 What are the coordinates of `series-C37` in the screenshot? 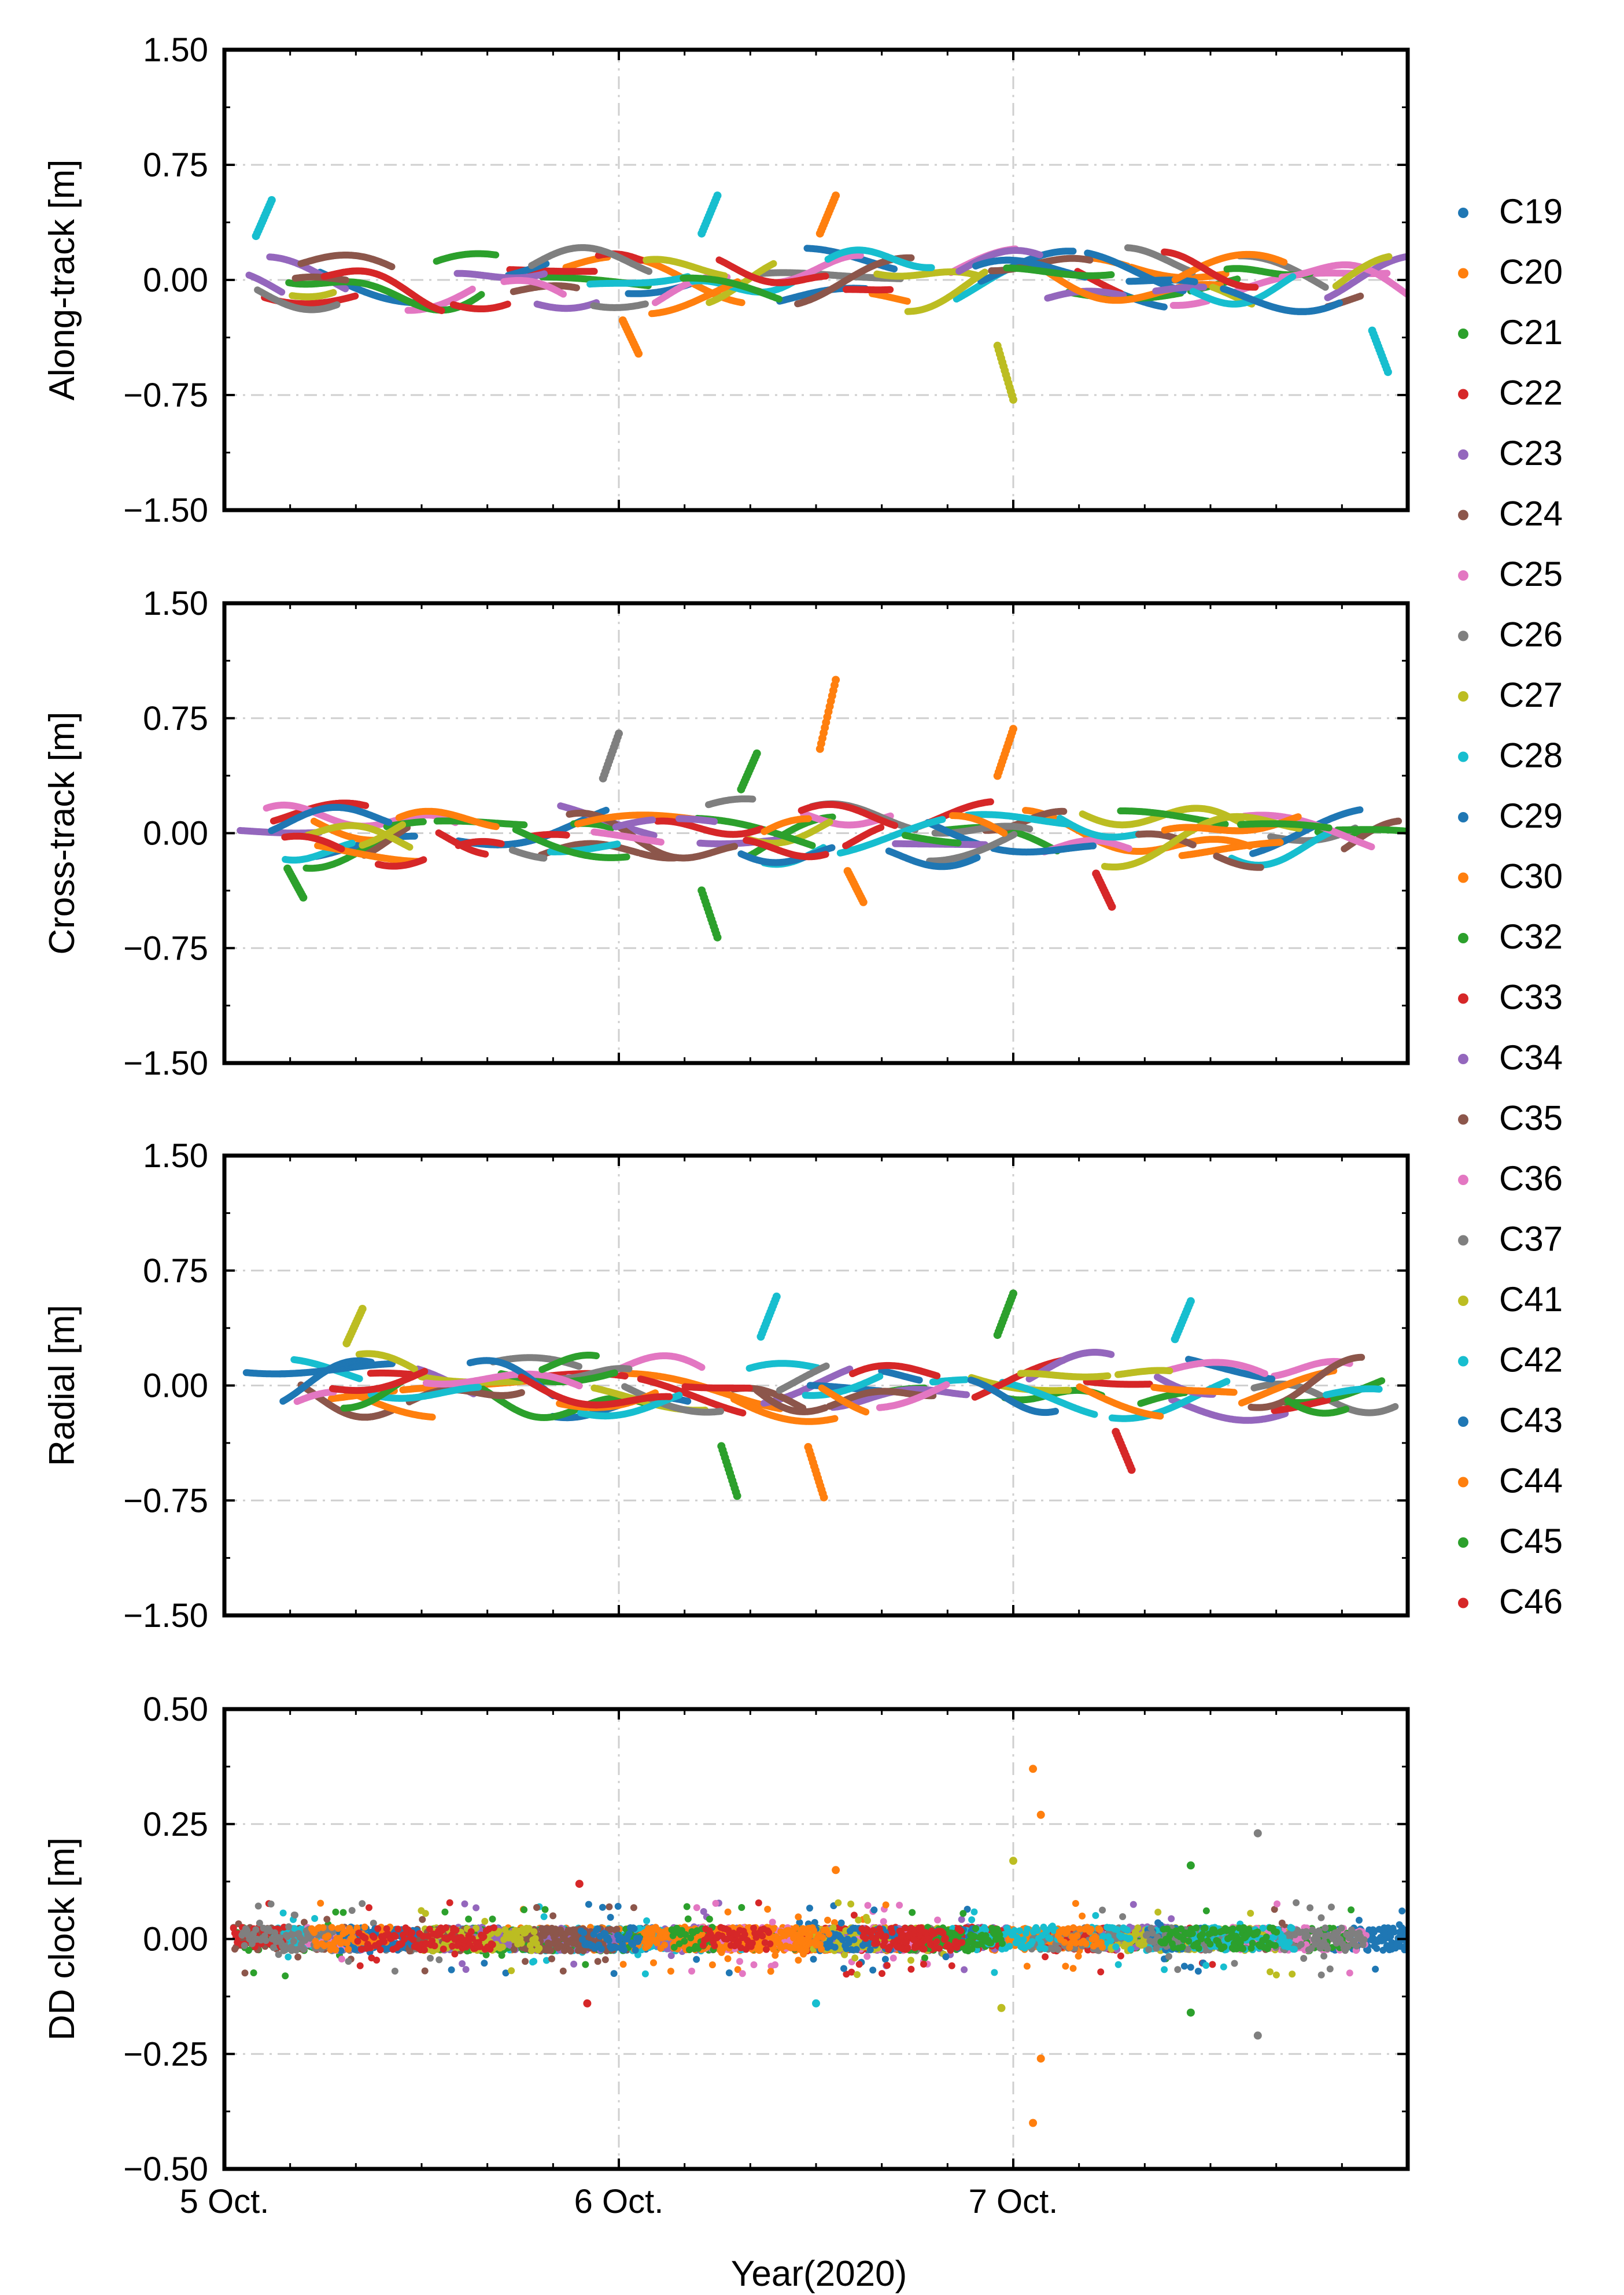 It's located at (725, 278).